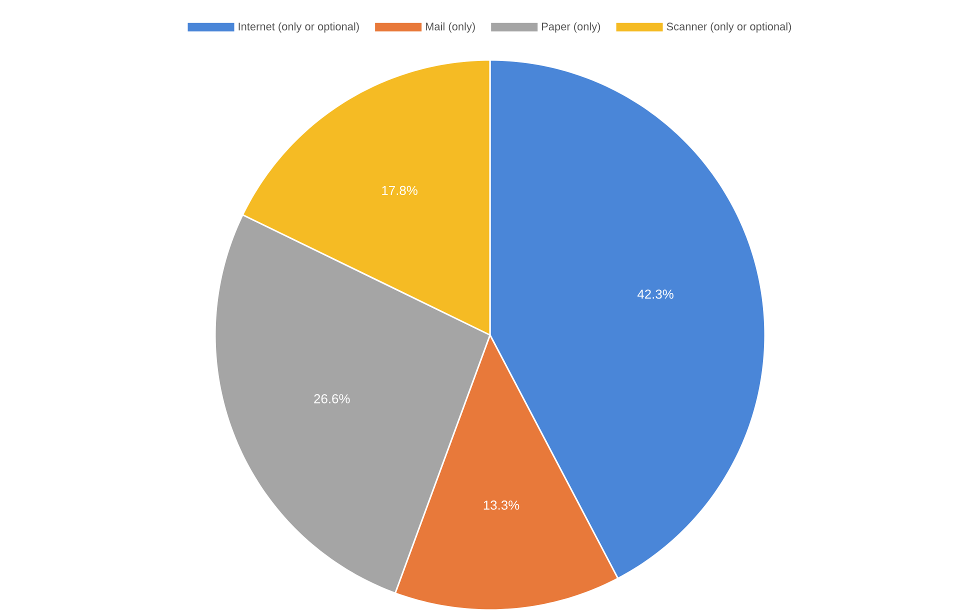 The width and height of the screenshot is (955, 611). I want to click on data-label: 42.3%, so click(655, 294).